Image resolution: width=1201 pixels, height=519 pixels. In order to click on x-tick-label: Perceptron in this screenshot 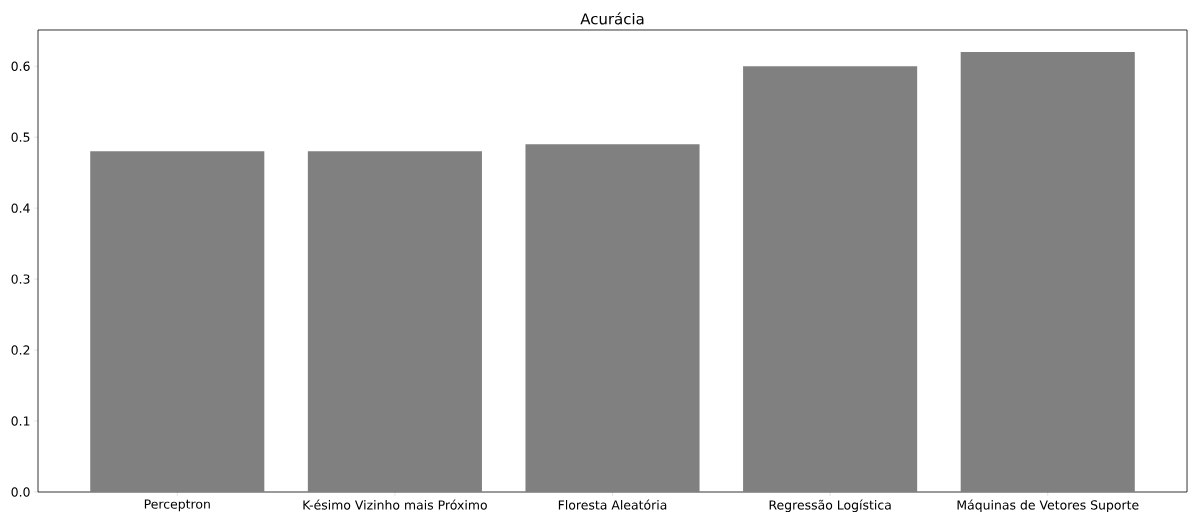, I will do `click(177, 505)`.